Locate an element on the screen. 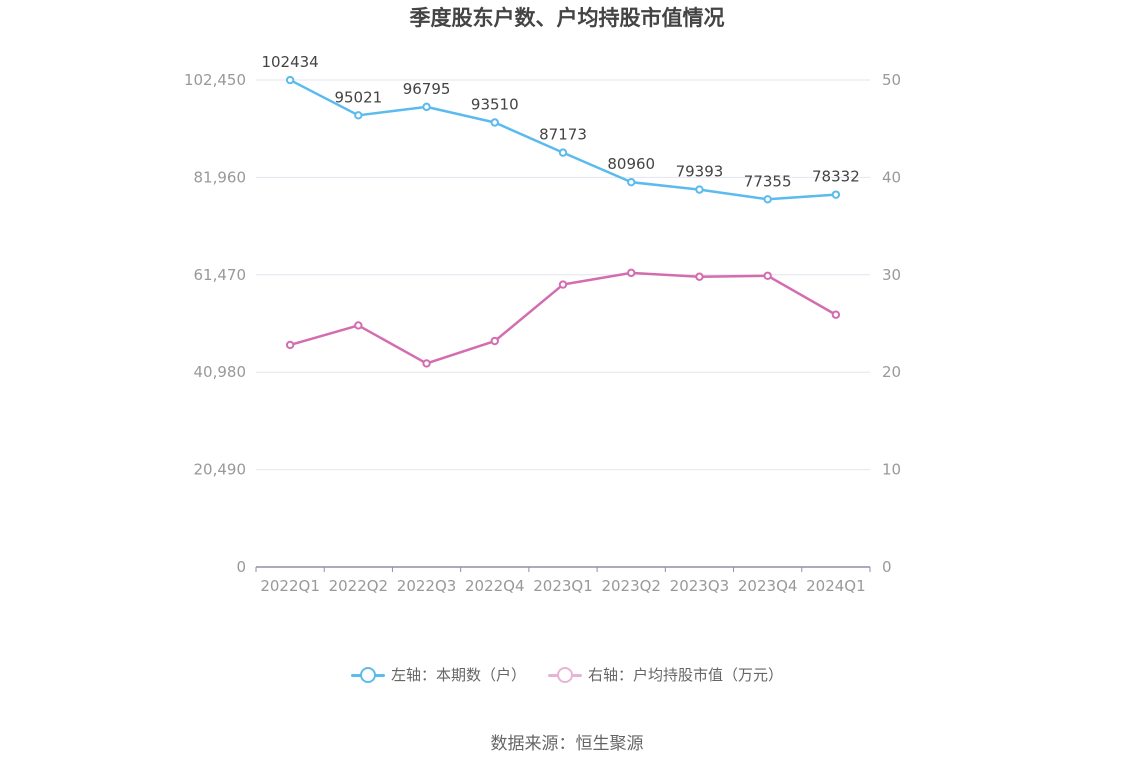  legend-label-left: 左轴：本期数（户） is located at coordinates (458, 675).